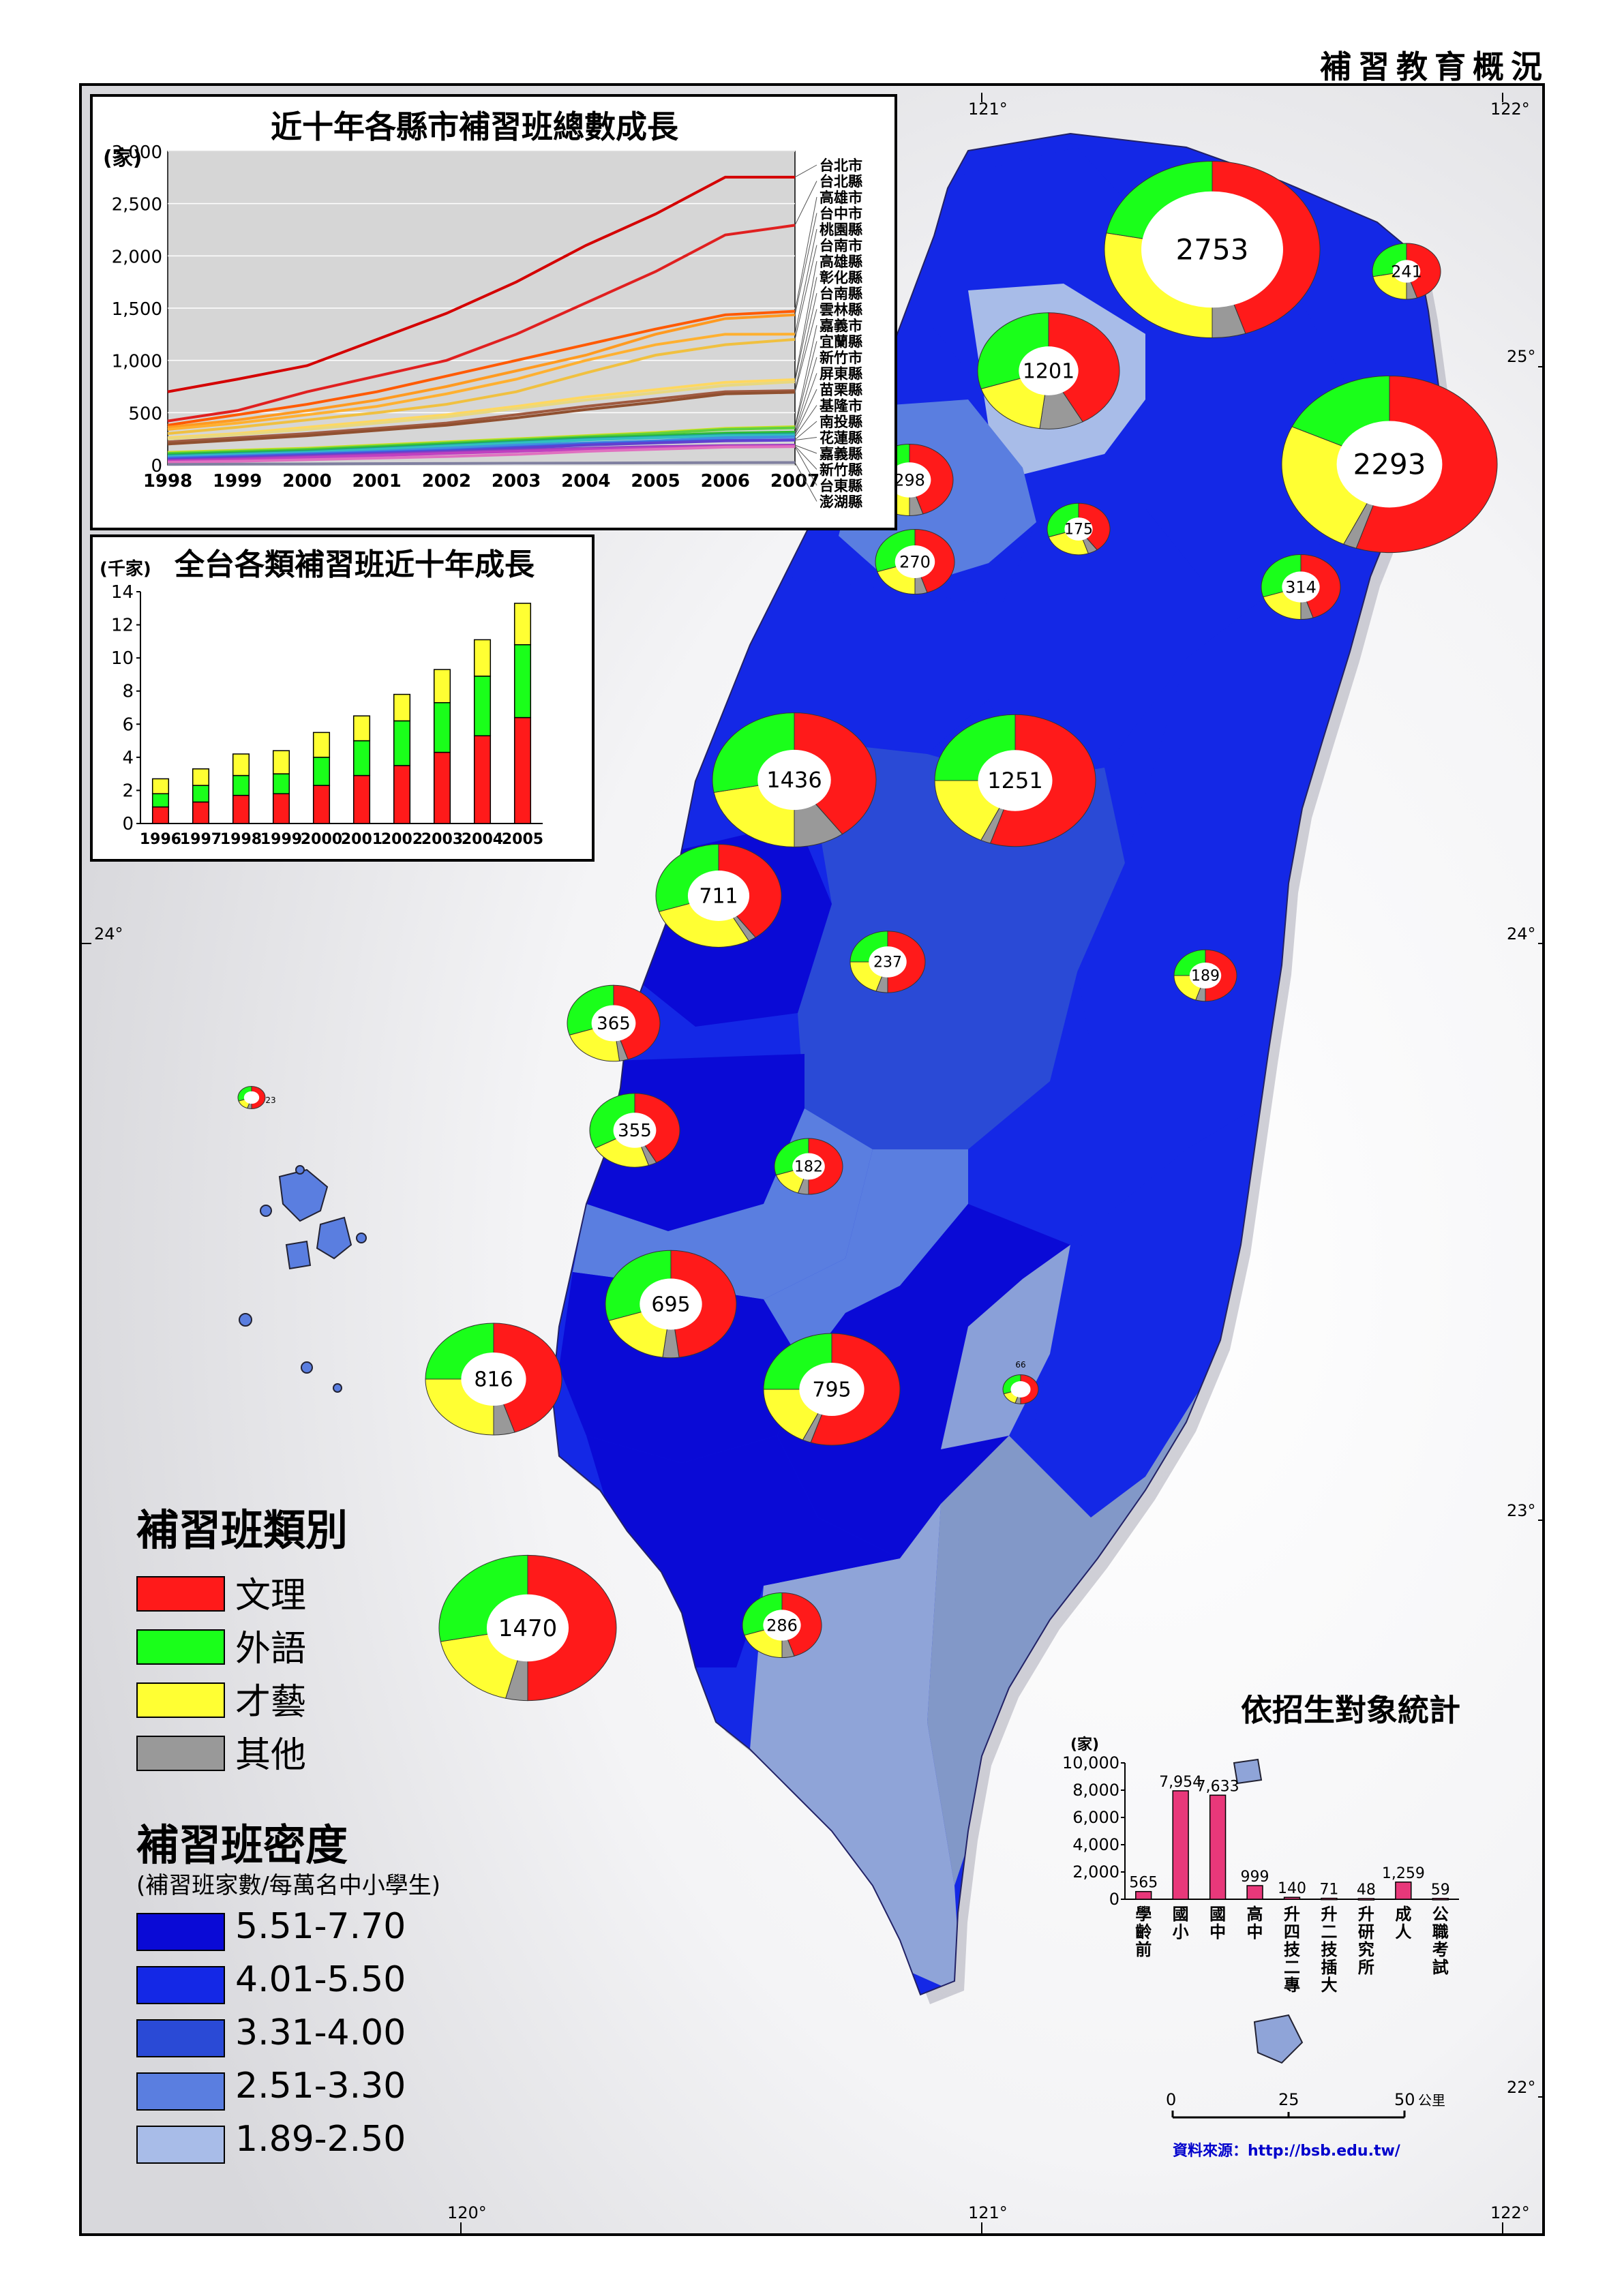 The image size is (1624, 2296). Describe the element at coordinates (1288, 2099) in the screenshot. I see `scale-tick-25: 25` at that location.